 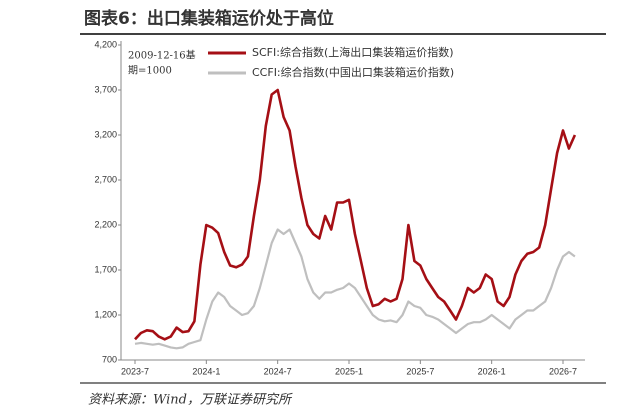 What do you see at coordinates (105, 89) in the screenshot?
I see `y-tick-label: 3,700` at bounding box center [105, 89].